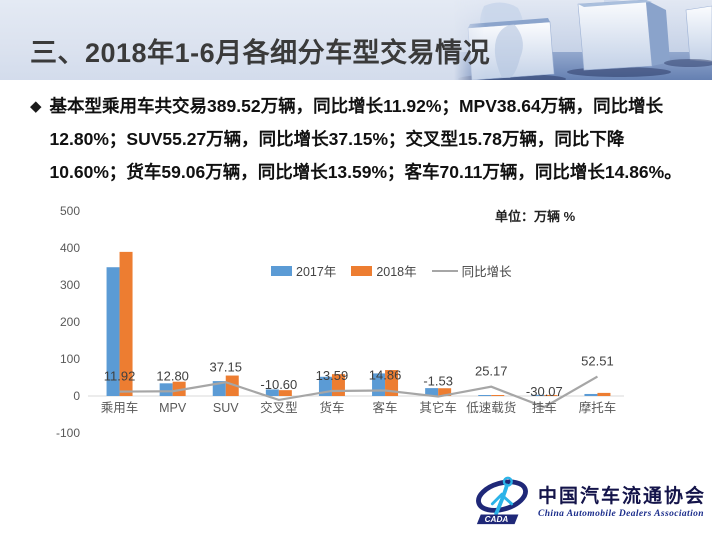 Image resolution: width=712 pixels, height=534 pixels. What do you see at coordinates (316, 272) in the screenshot?
I see `legend-label: 2017年` at bounding box center [316, 272].